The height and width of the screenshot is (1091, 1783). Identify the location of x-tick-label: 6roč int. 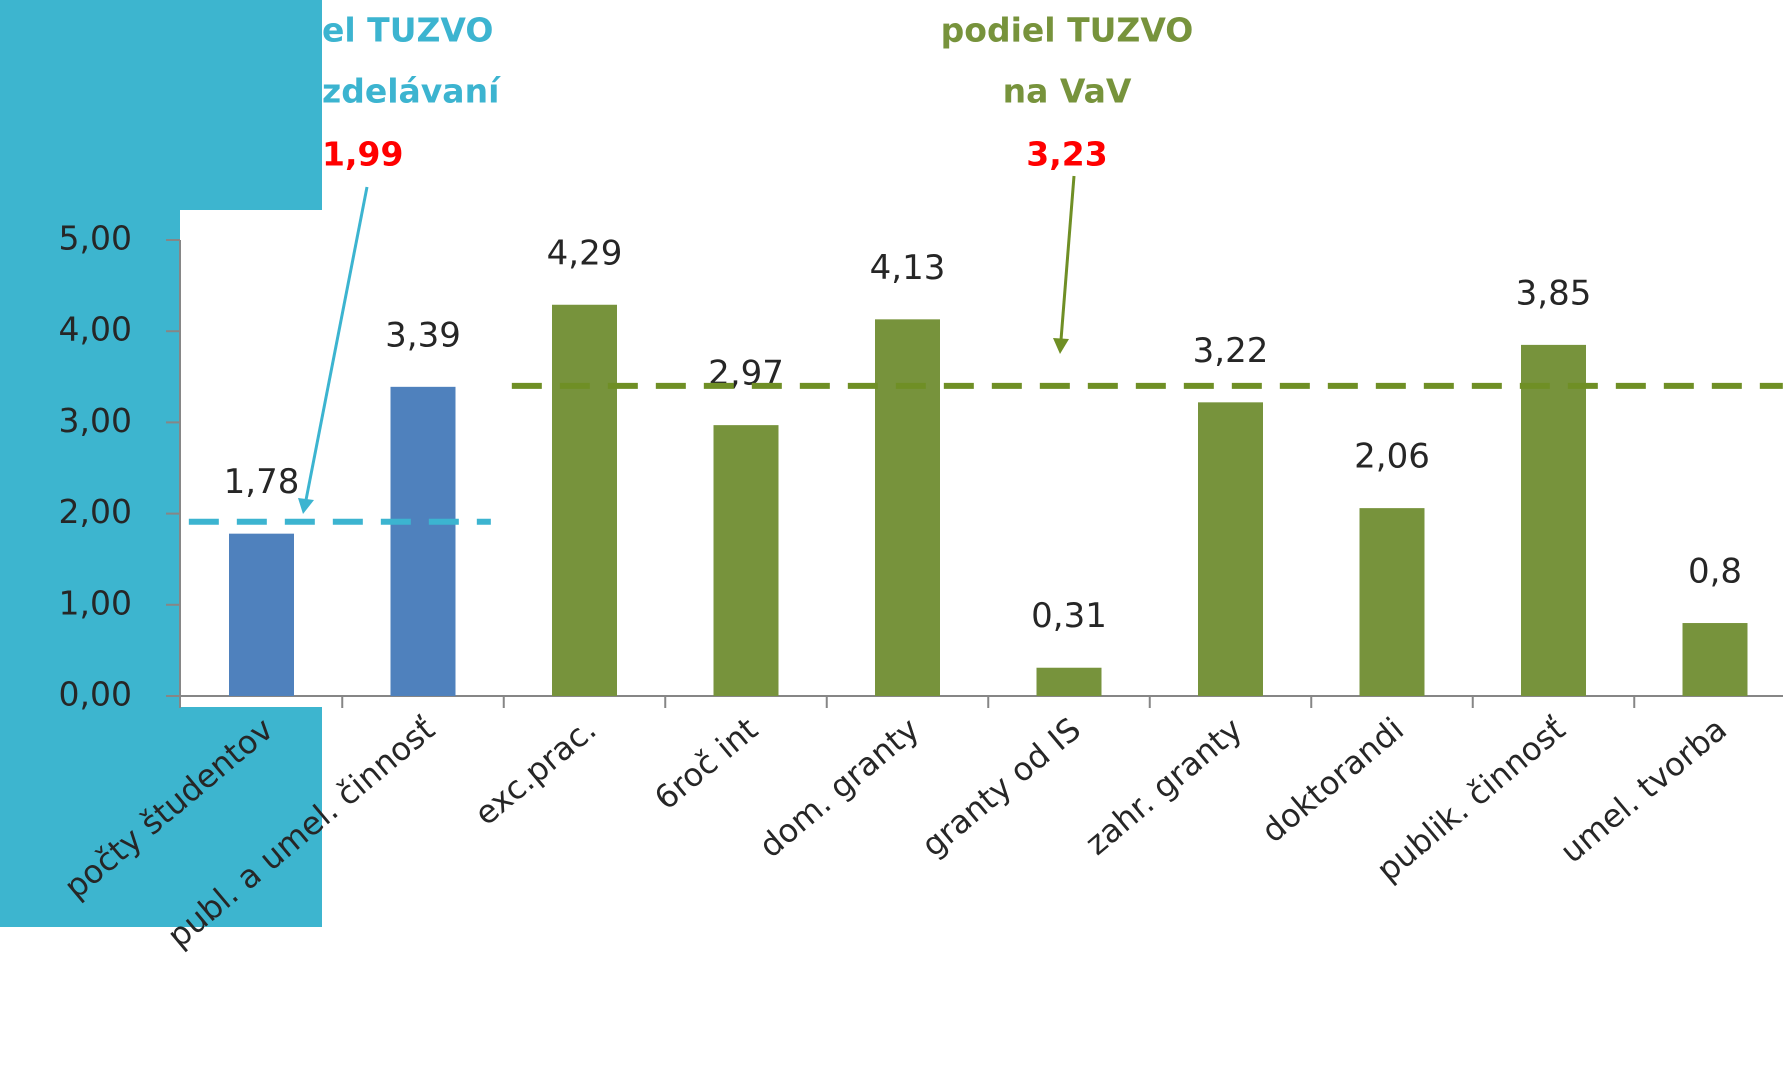
(706, 763).